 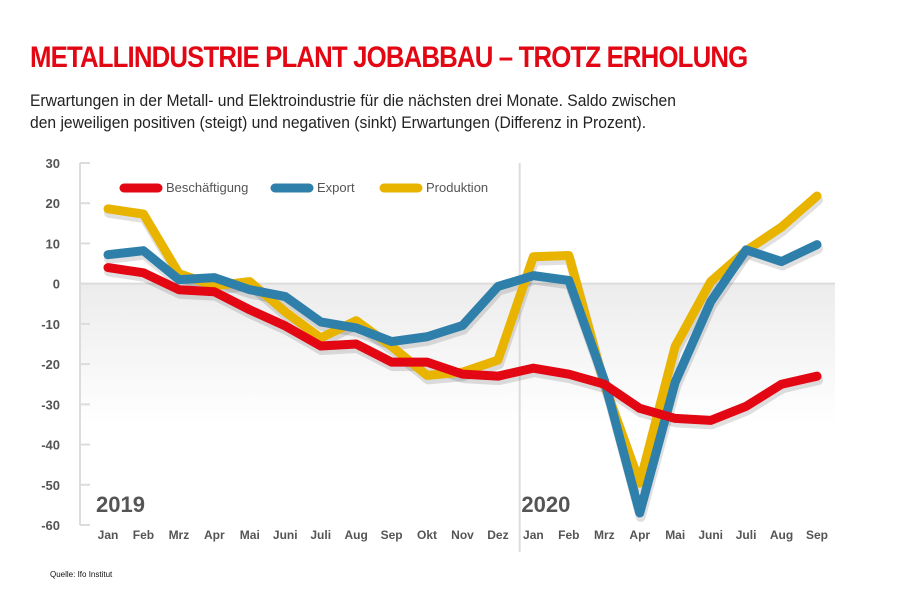 I want to click on source-note: Quelle: Ifo Institut, so click(x=81, y=574).